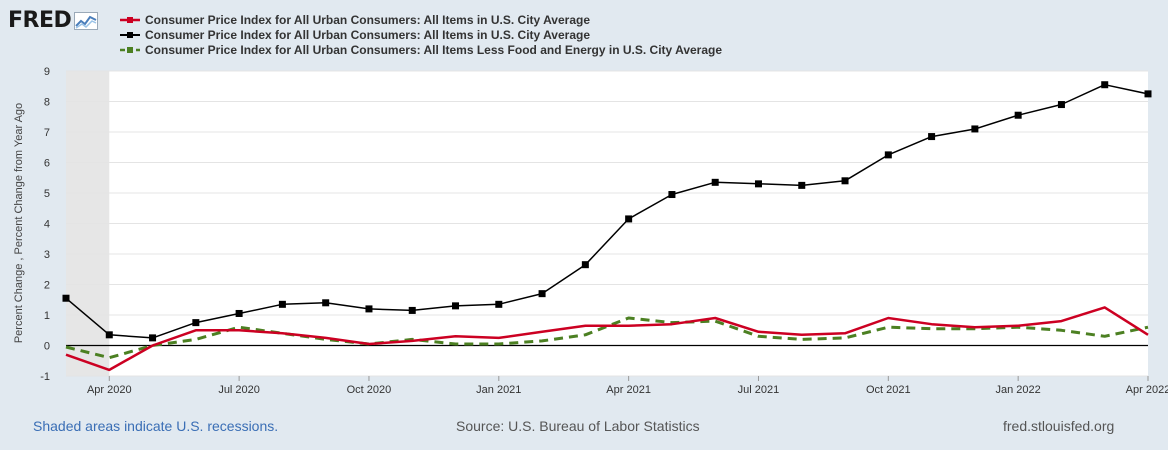  What do you see at coordinates (239, 390) in the screenshot?
I see `x-tick-label: Jul 2020` at bounding box center [239, 390].